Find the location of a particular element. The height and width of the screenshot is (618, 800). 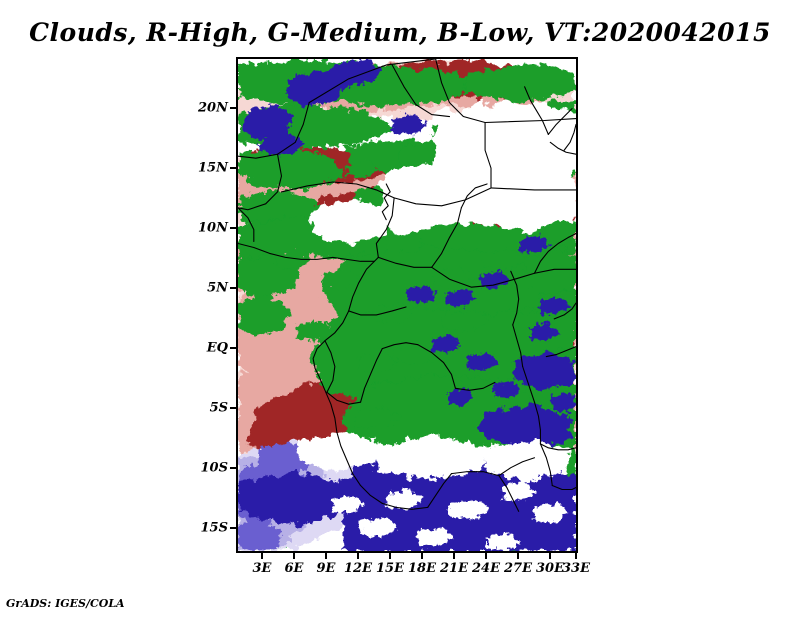

x-tick-label: 21E is located at coordinates (454, 568).